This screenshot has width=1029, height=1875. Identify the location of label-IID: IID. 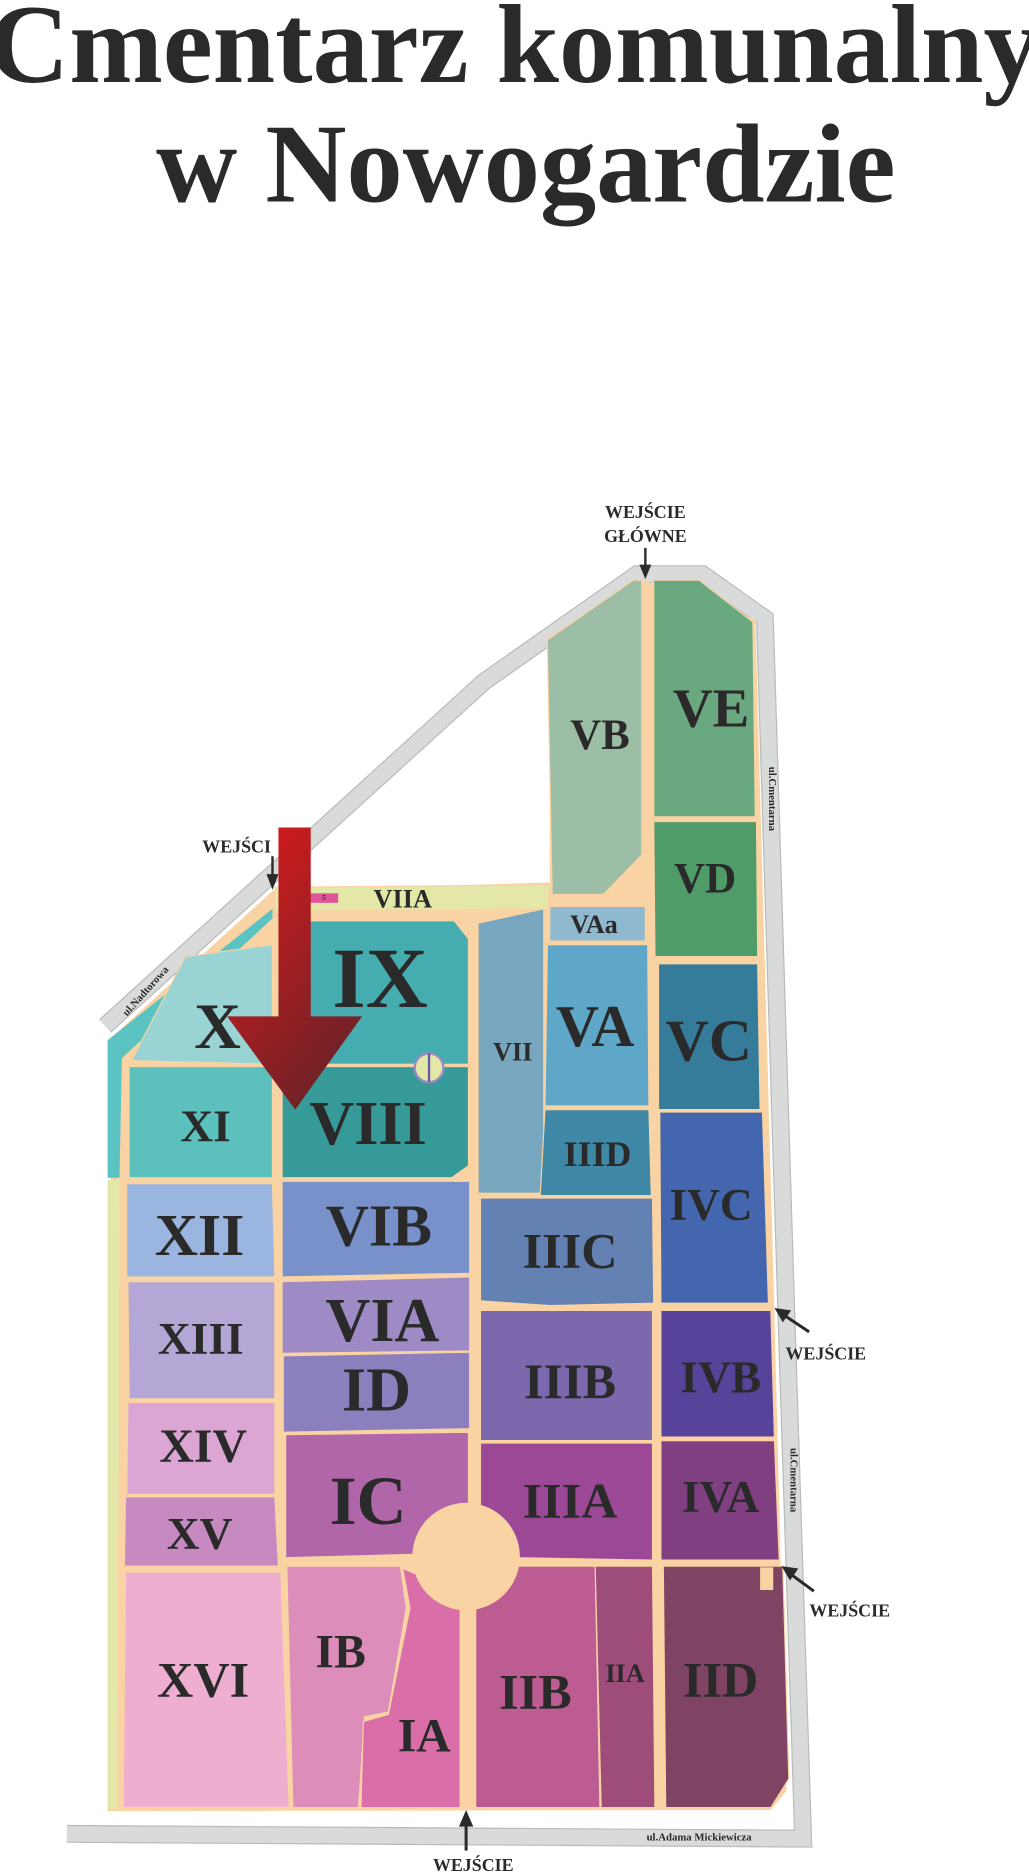
(720, 1680).